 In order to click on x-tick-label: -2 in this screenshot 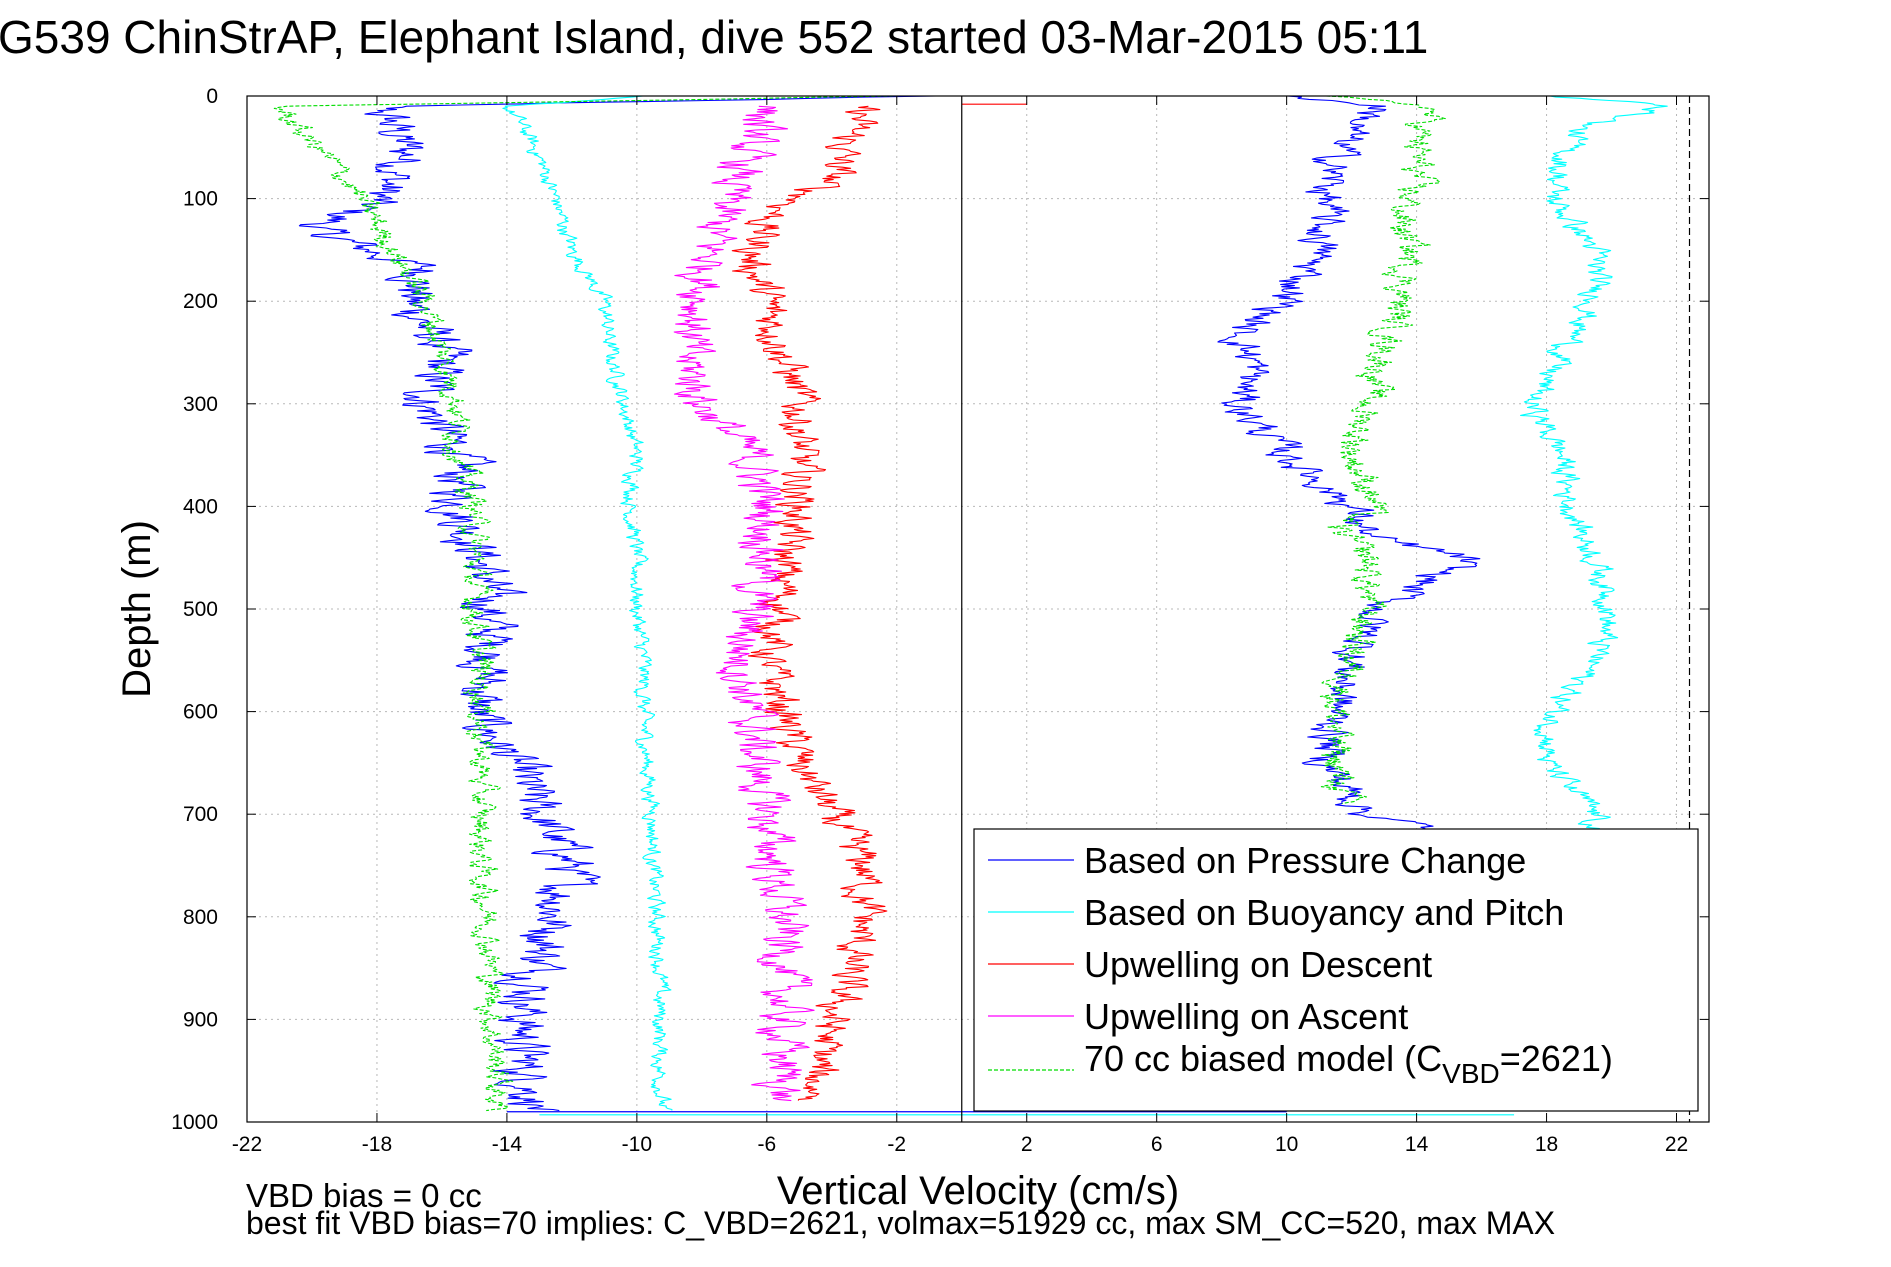, I will do `click(896, 1144)`.